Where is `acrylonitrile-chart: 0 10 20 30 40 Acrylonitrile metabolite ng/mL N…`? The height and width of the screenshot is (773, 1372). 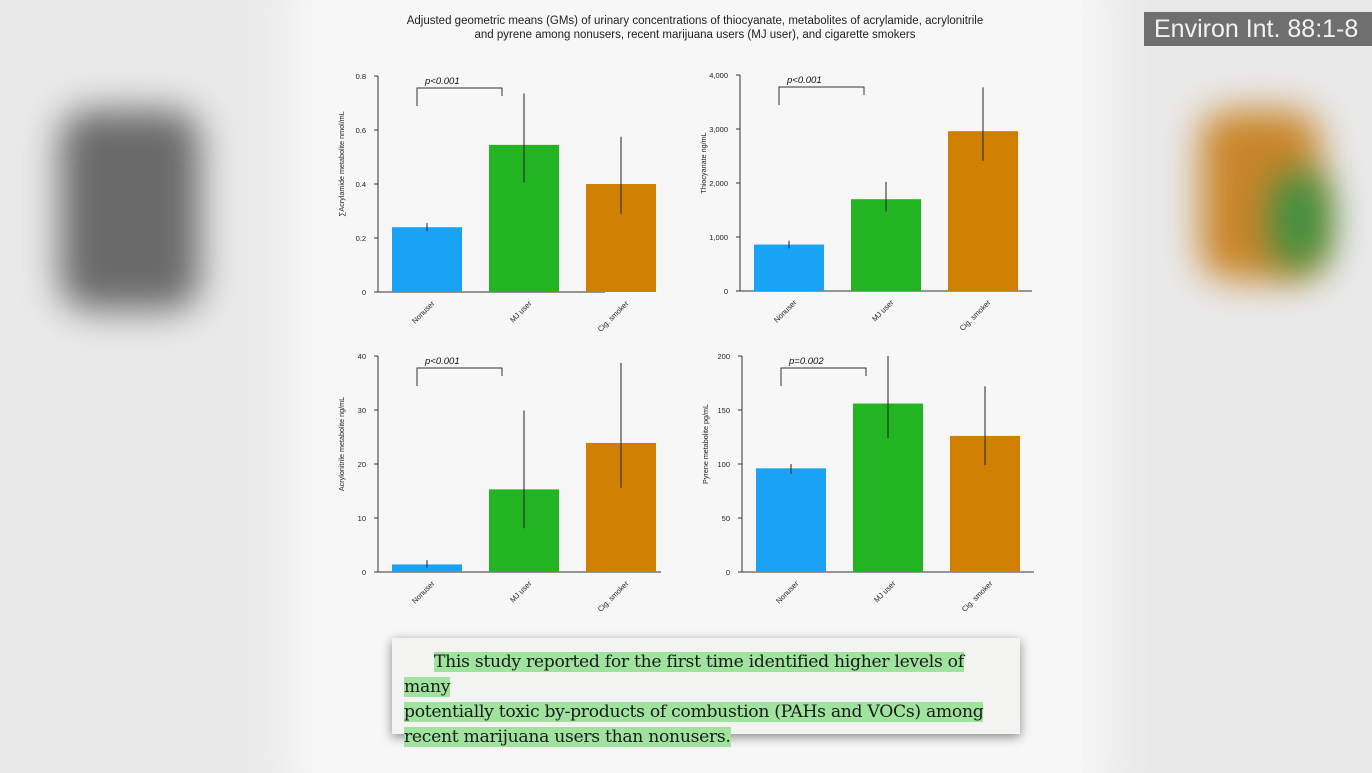 acrylonitrile-chart: 0 10 20 30 40 Acrylonitrile metabolite ng/mL N… is located at coordinates (499, 483).